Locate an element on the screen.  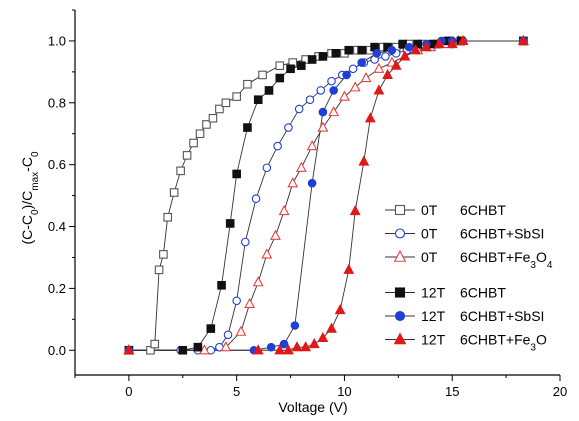
legend-label-part: 6CHBT is located at coordinates (483, 293).